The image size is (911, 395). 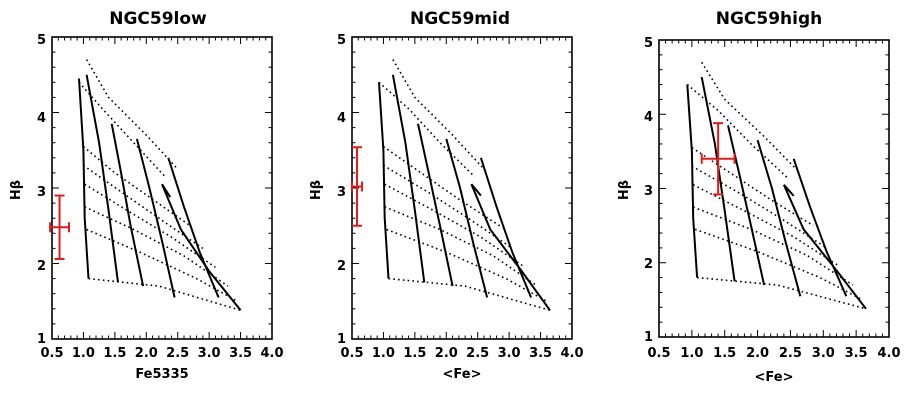 I want to click on panel-title: NGC59mid, so click(x=460, y=19).